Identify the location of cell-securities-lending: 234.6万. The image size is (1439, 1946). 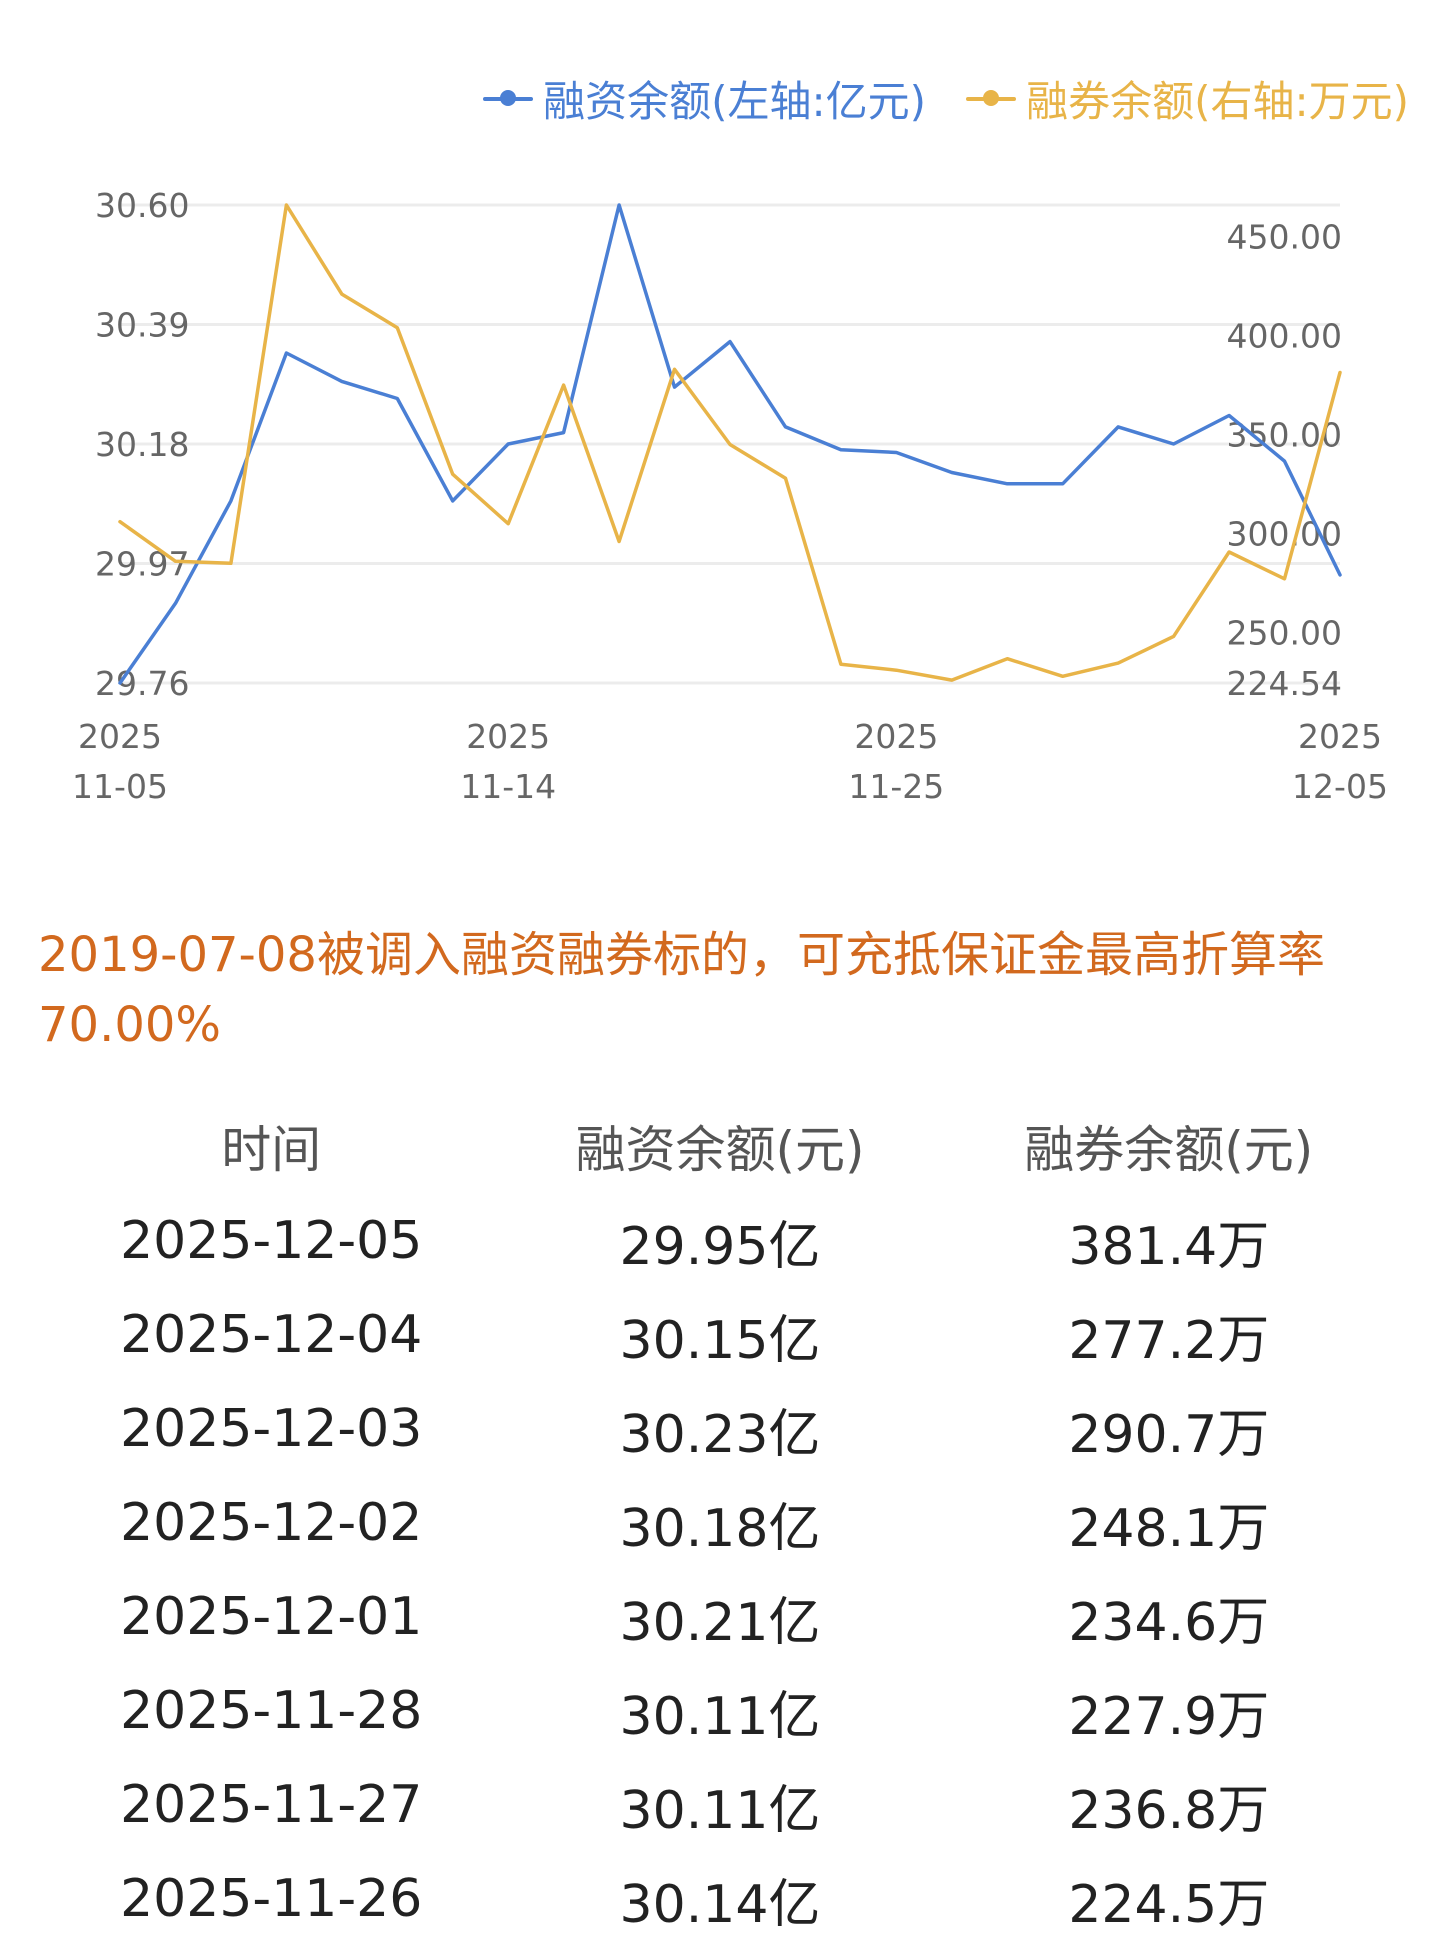
(1169, 1622).